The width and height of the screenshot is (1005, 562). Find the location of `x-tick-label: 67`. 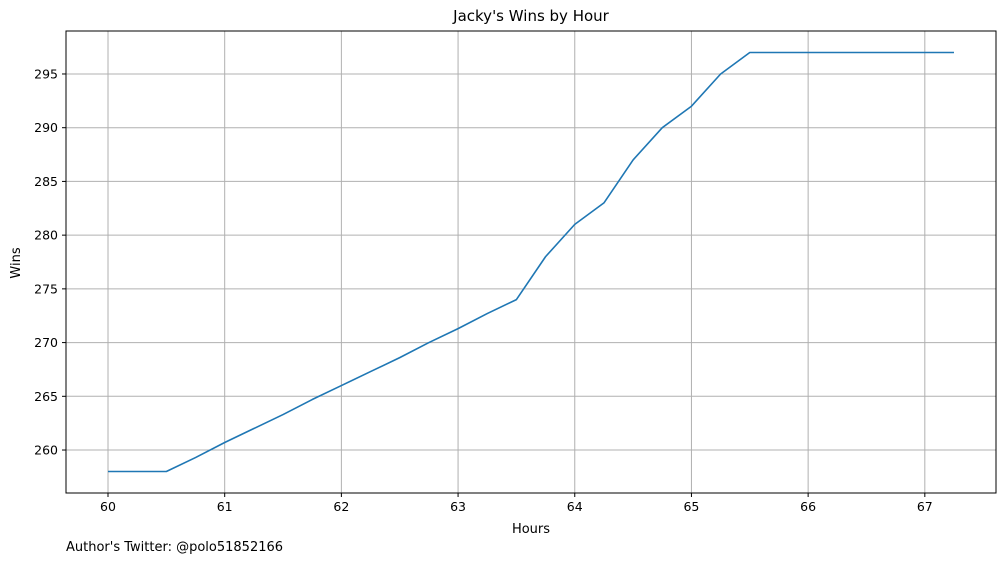

x-tick-label: 67 is located at coordinates (925, 506).